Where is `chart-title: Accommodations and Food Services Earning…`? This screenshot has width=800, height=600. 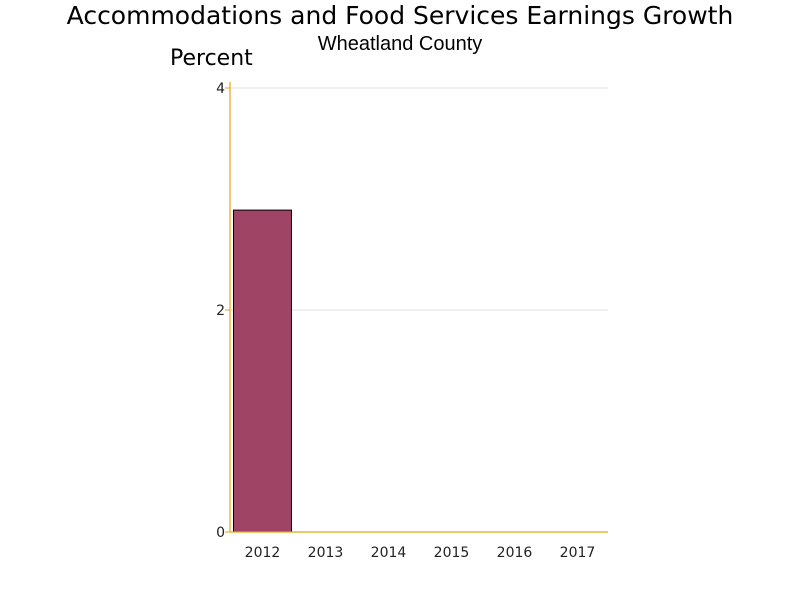 chart-title: Accommodations and Food Services Earning… is located at coordinates (400, 15).